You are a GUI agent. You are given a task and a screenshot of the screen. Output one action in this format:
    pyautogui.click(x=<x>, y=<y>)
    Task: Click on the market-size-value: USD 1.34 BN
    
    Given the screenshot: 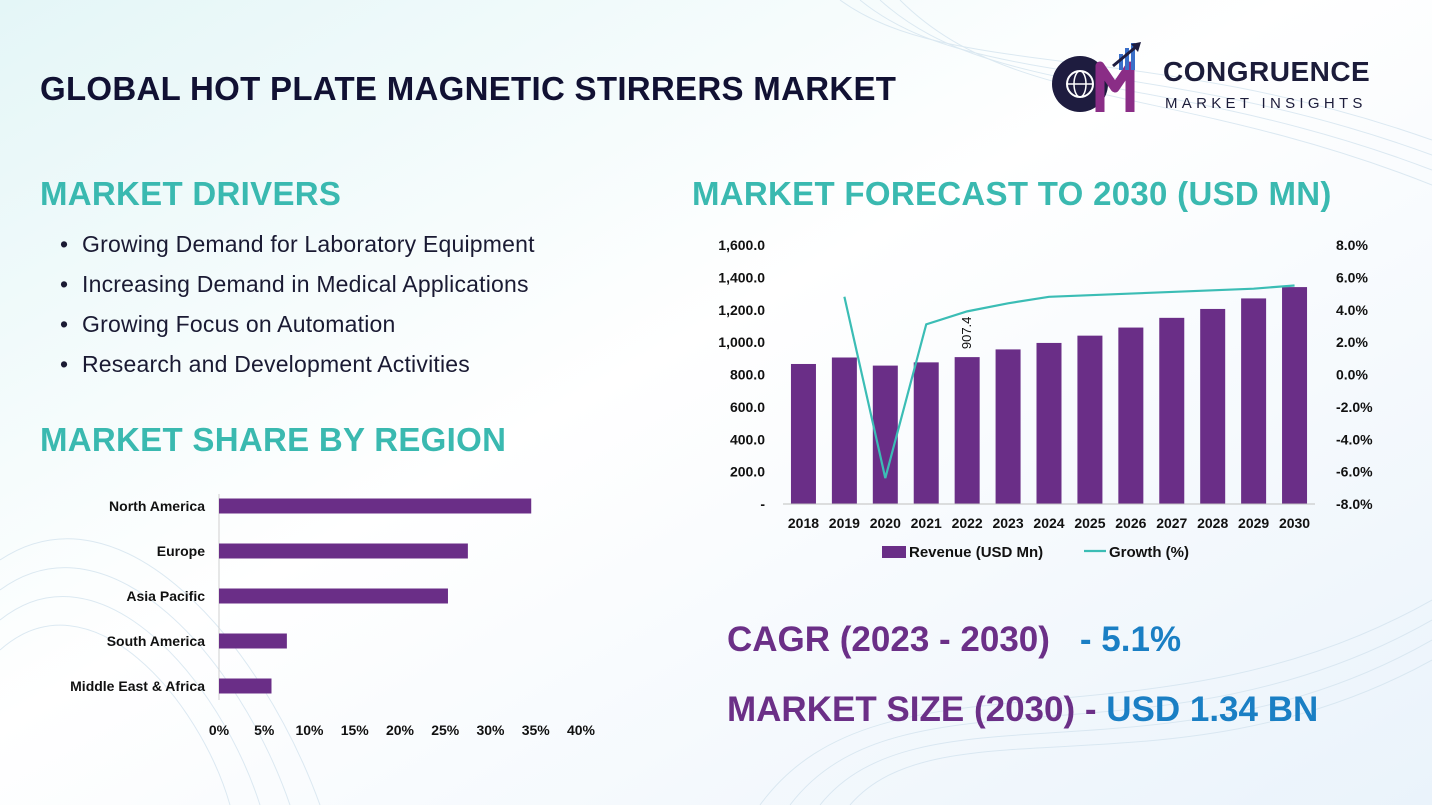 What is the action you would take?
    pyautogui.click(x=1212, y=709)
    